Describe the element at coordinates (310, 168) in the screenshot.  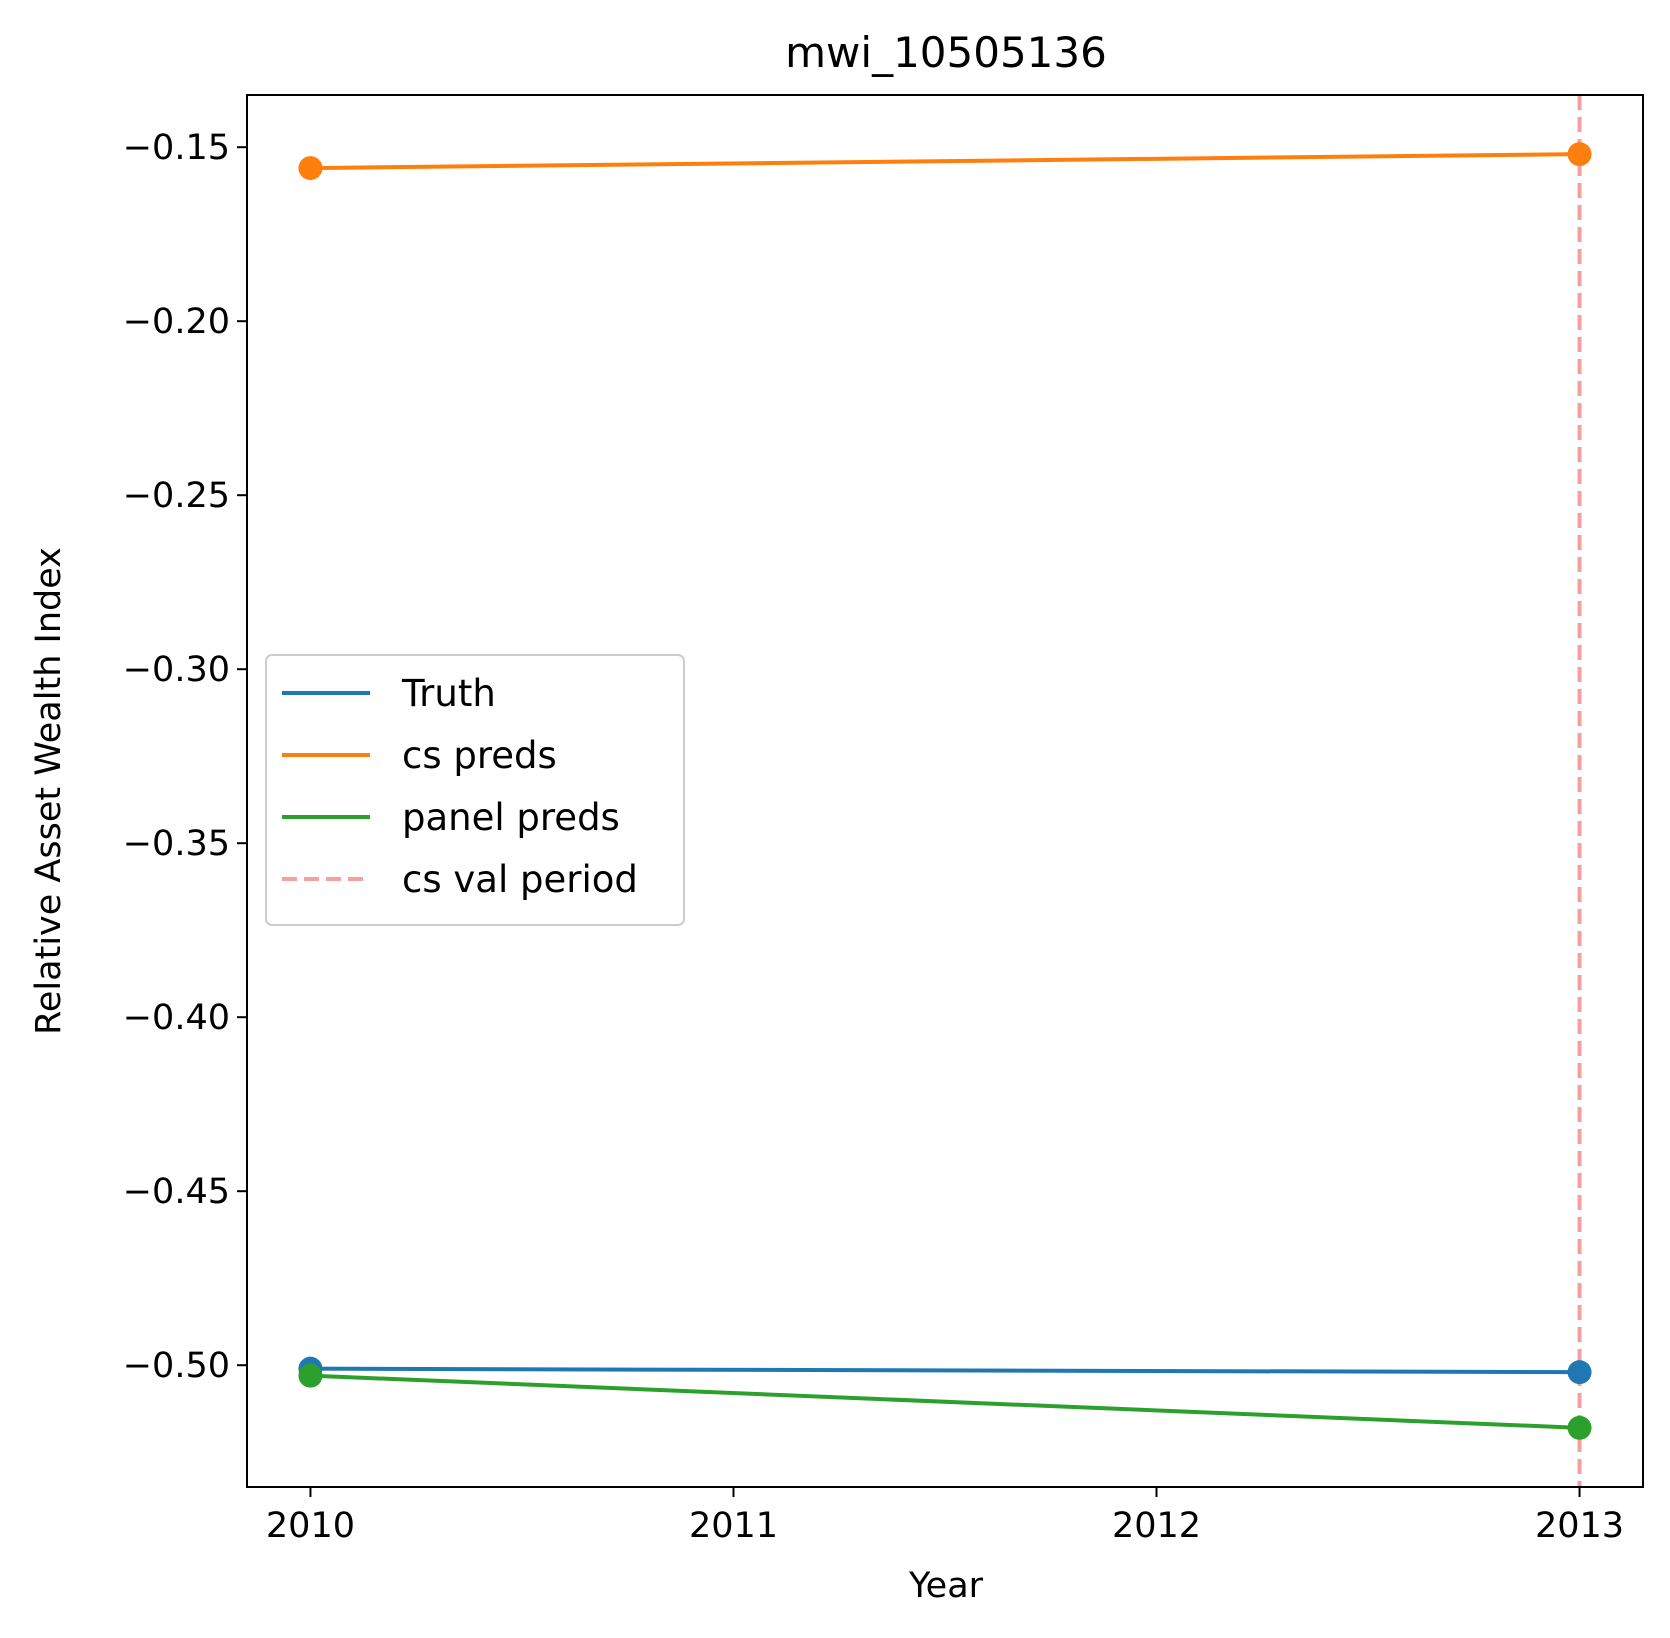
I see `point-cs-preds-2010` at that location.